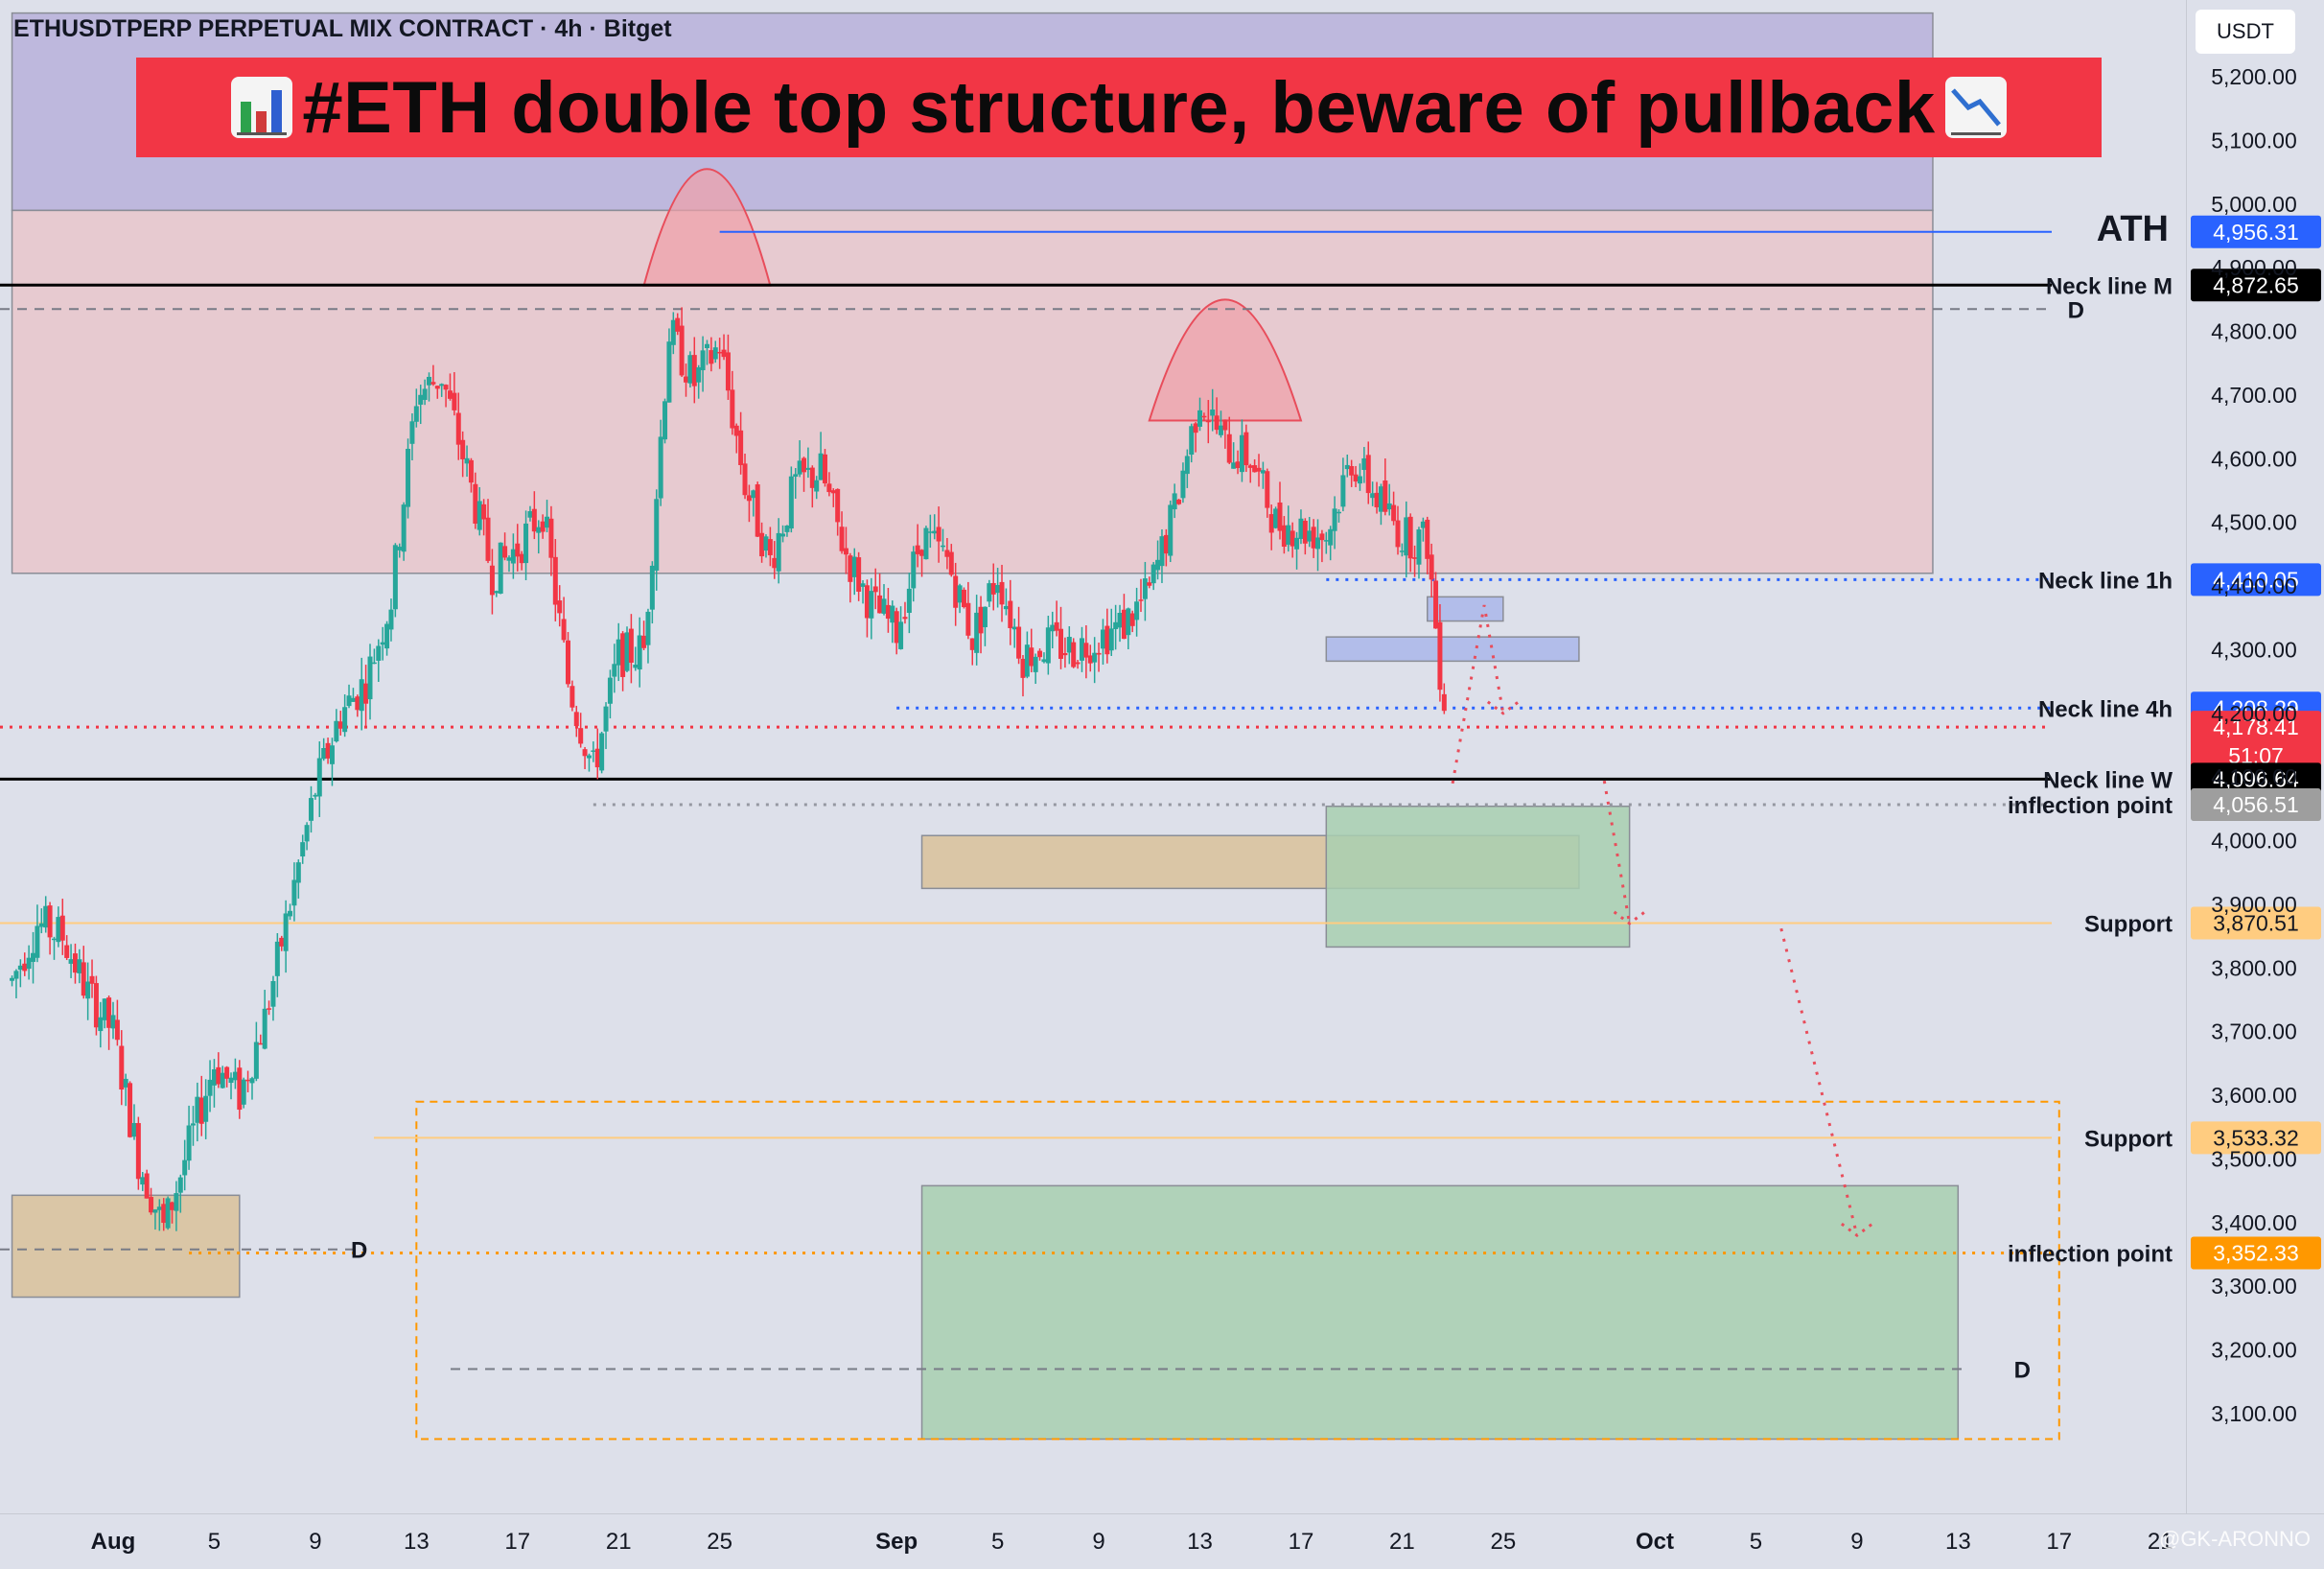 The height and width of the screenshot is (1569, 2324). What do you see at coordinates (2256, 286) in the screenshot?
I see `price-tag-1: 4,872.65` at bounding box center [2256, 286].